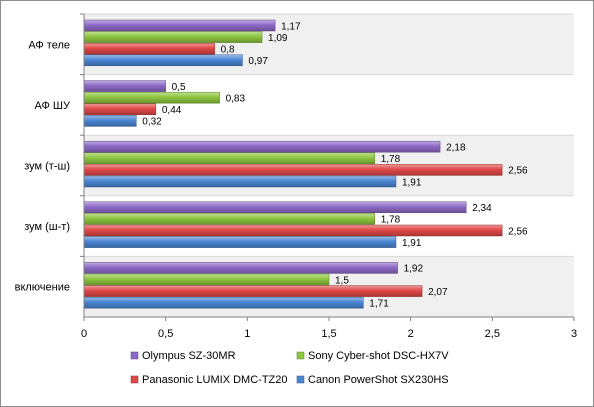 This screenshot has width=594, height=407. What do you see at coordinates (247, 334) in the screenshot?
I see `x-tick-label: 1` at bounding box center [247, 334].